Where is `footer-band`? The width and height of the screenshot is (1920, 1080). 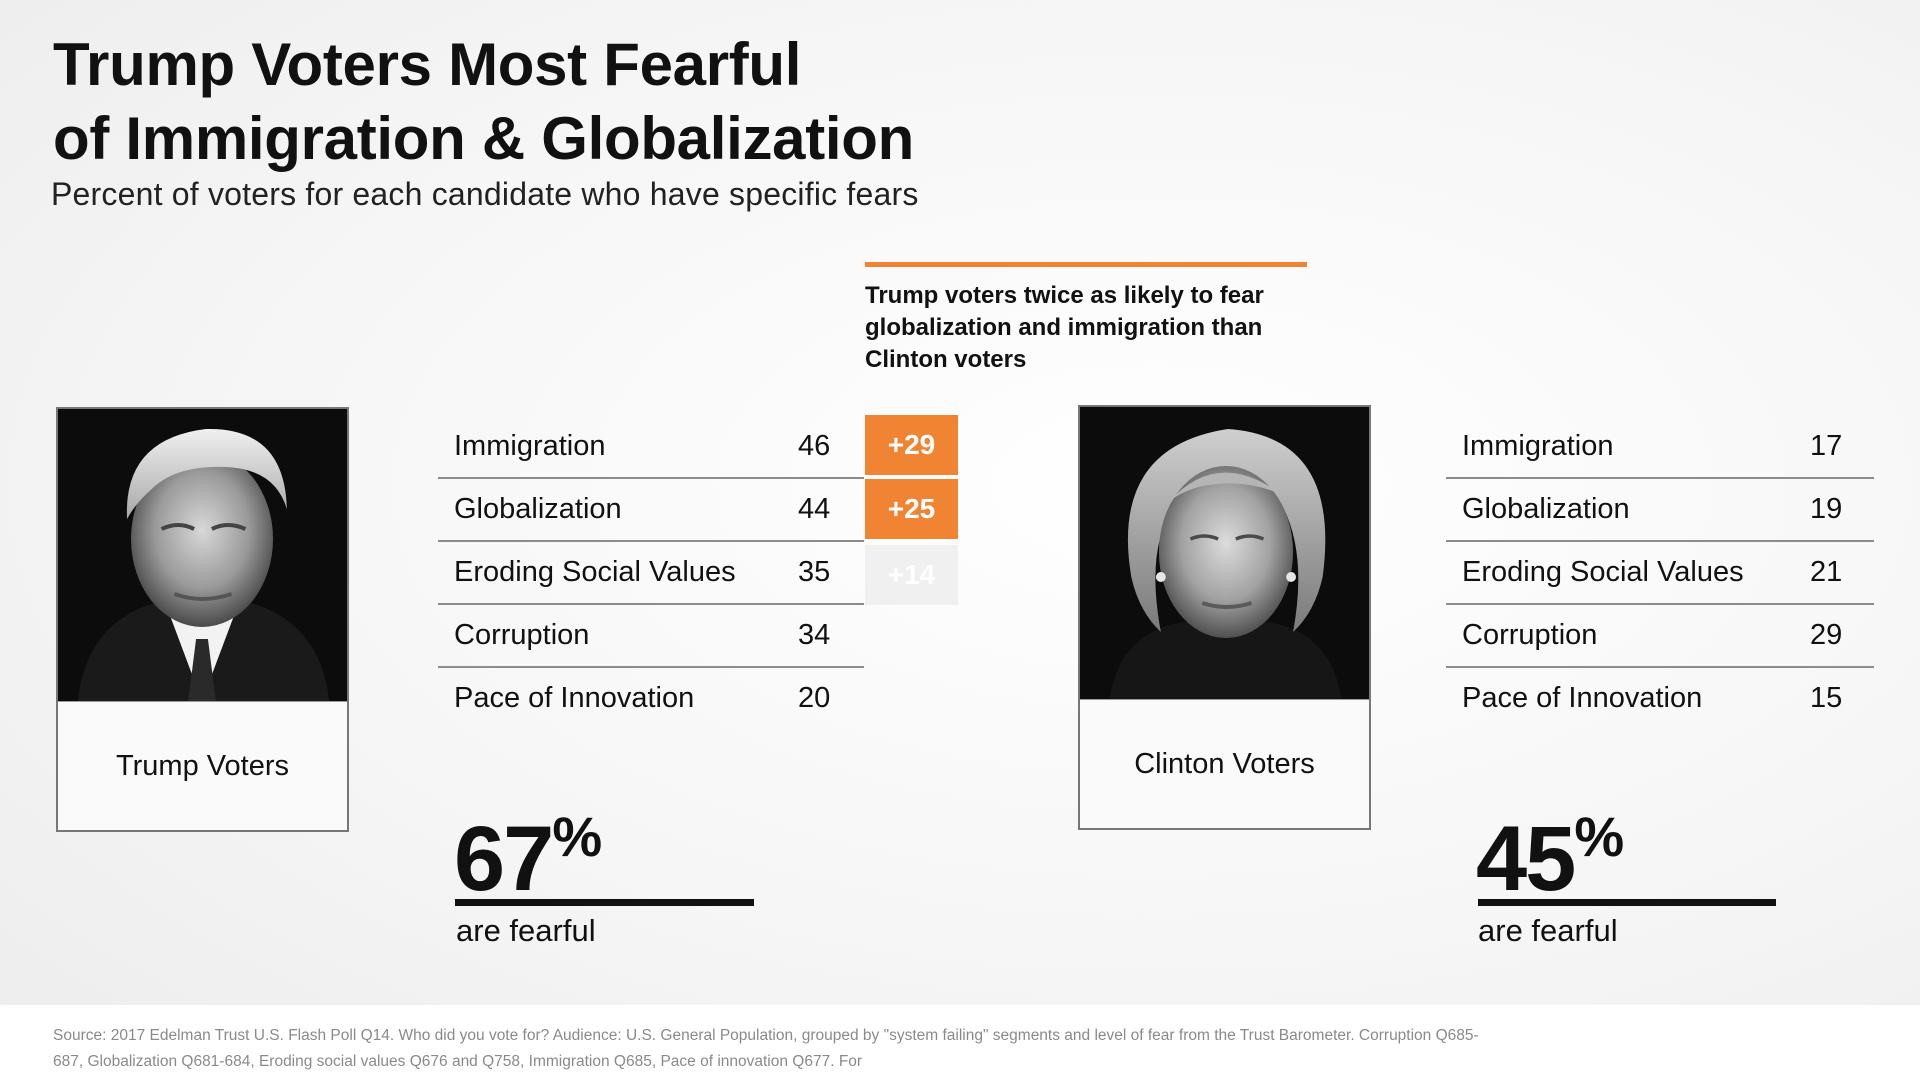 footer-band is located at coordinates (960, 1042).